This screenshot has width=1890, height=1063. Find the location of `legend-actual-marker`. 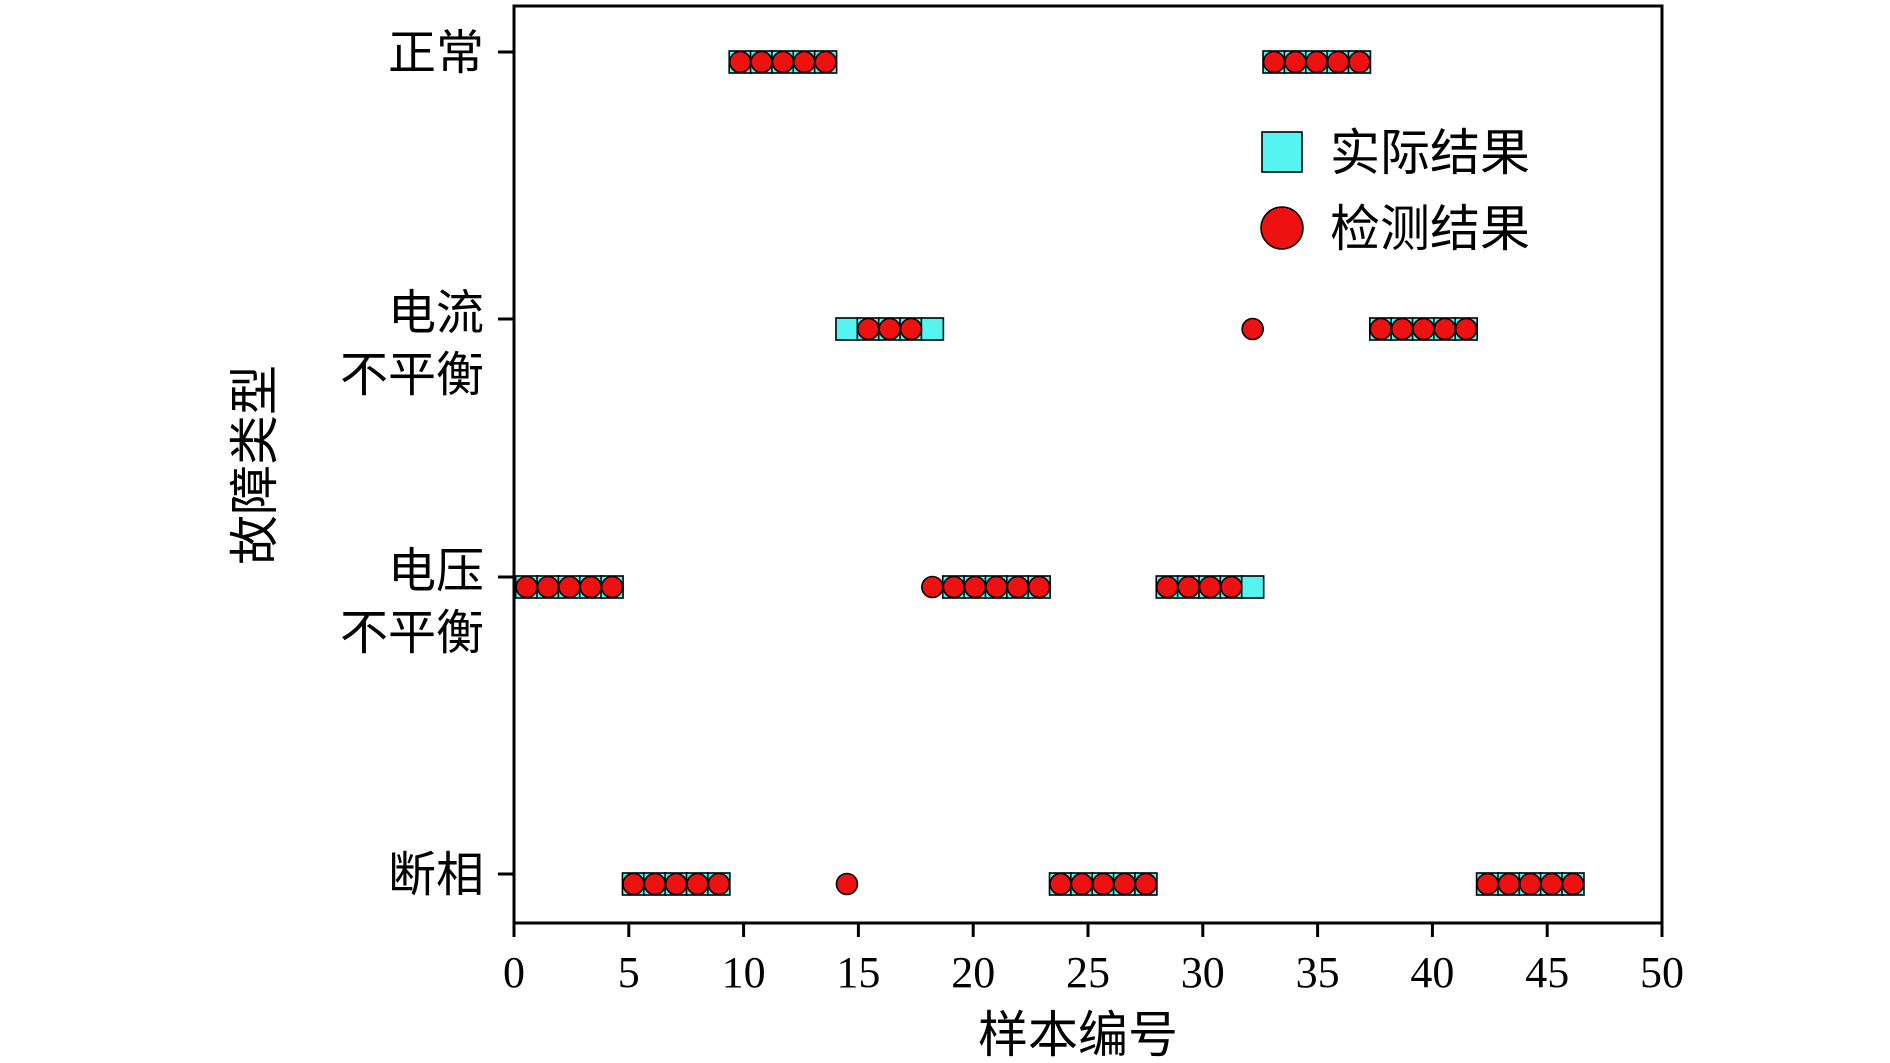

legend-actual-marker is located at coordinates (1282, 152).